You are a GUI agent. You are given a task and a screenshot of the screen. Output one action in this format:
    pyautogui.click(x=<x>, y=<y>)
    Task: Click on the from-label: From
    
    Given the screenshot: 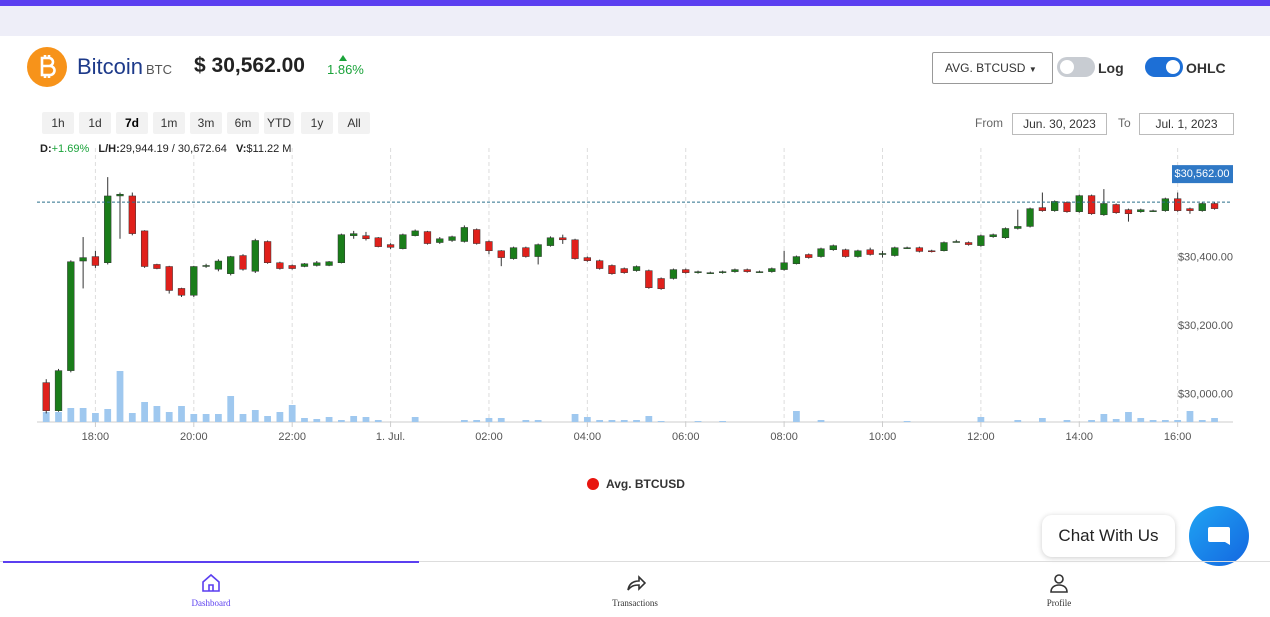 What is the action you would take?
    pyautogui.click(x=989, y=123)
    